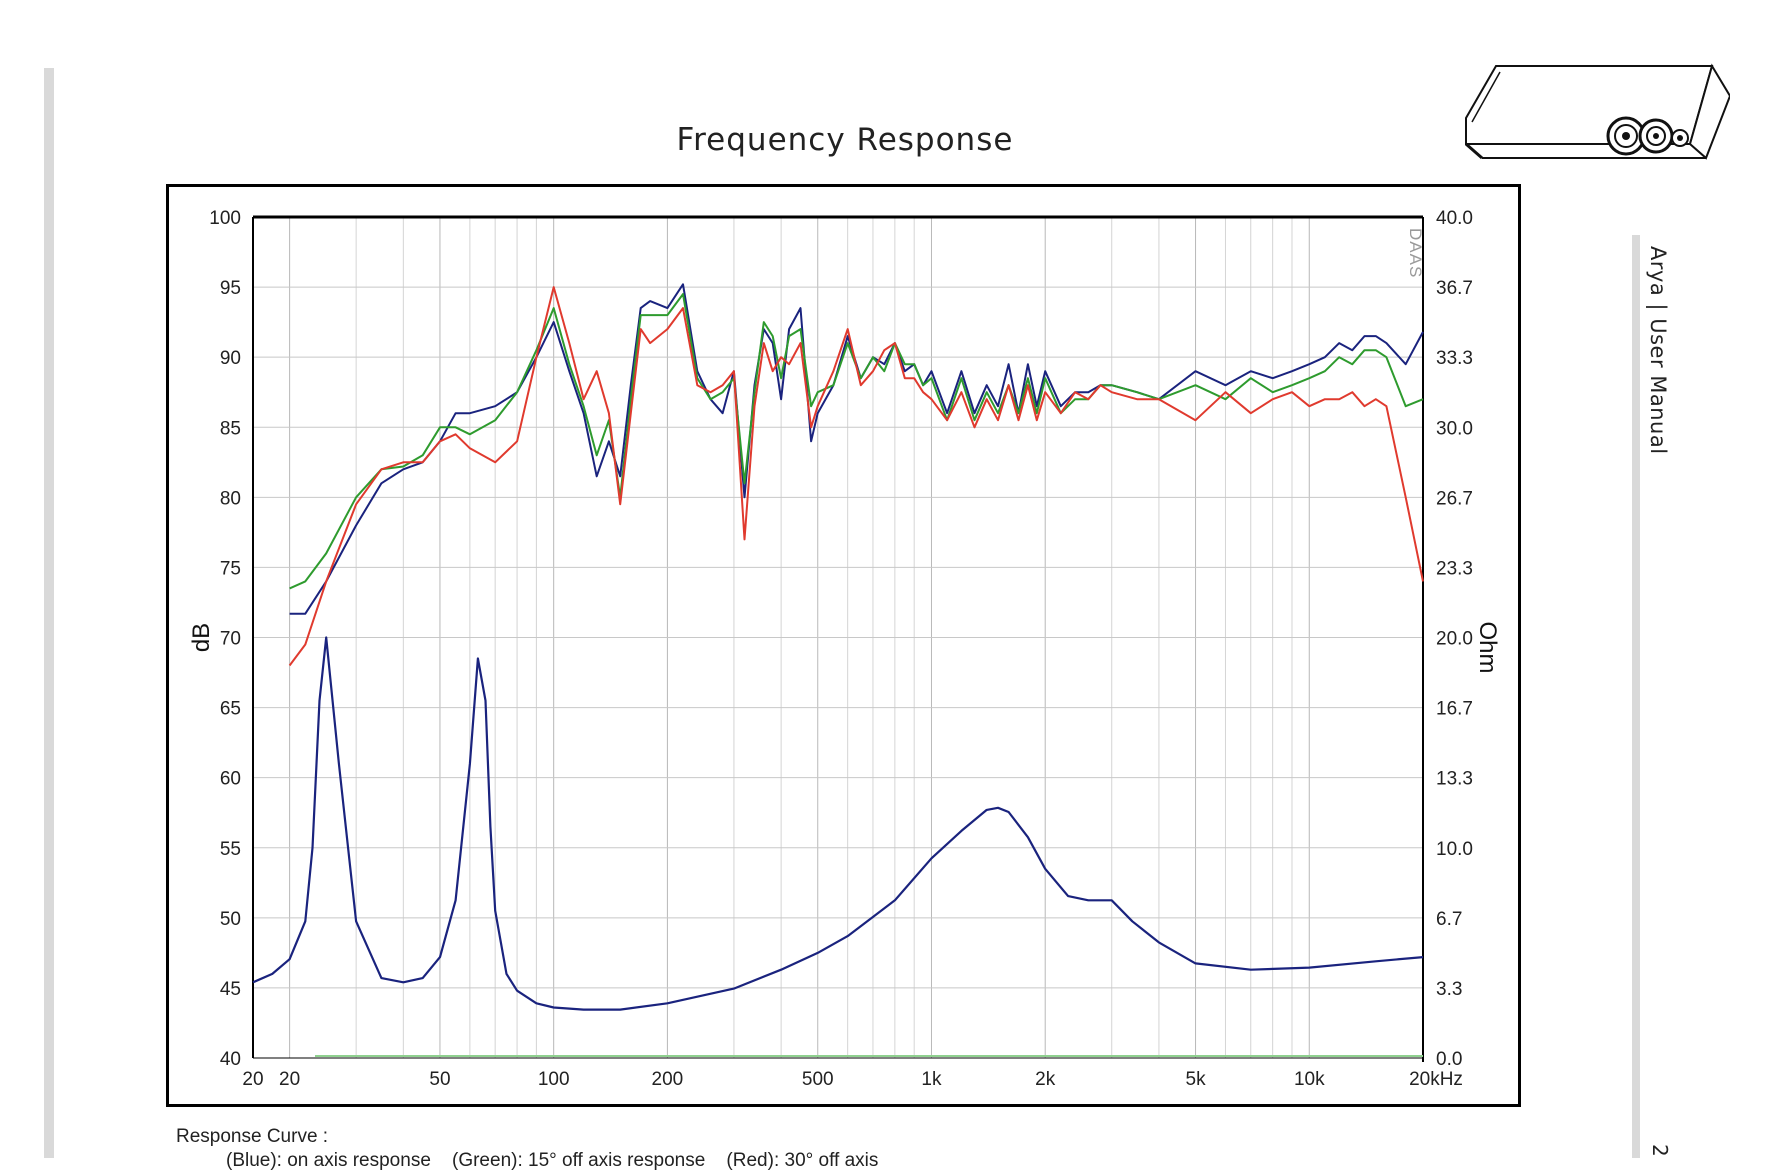 The image size is (1775, 1172). Describe the element at coordinates (1454, 568) in the screenshot. I see `y2-tick-label: 23.3` at that location.